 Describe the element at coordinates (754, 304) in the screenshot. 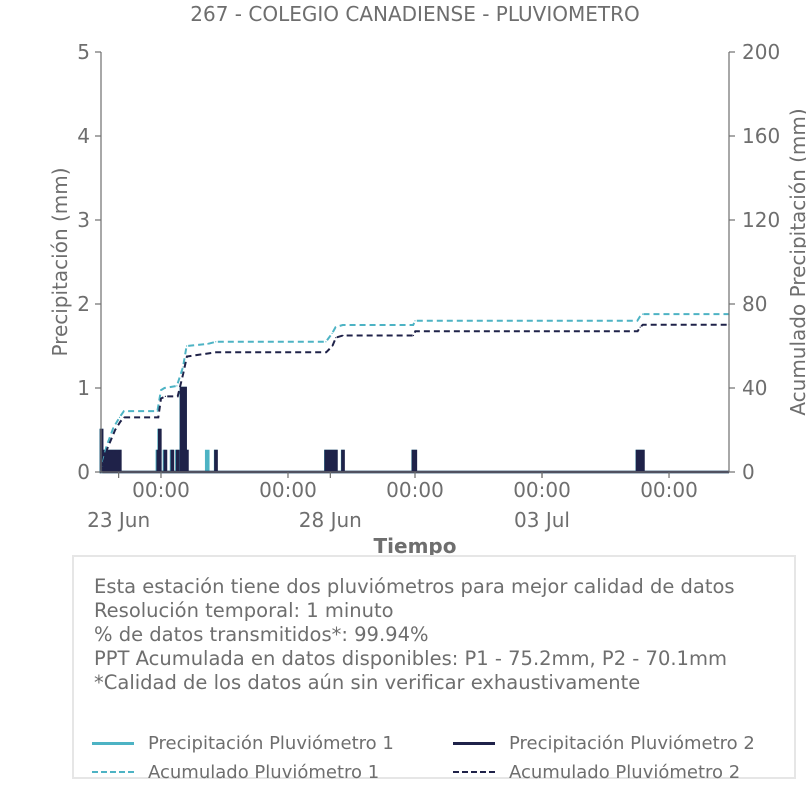

I see `y2-tick-label: 80` at that location.